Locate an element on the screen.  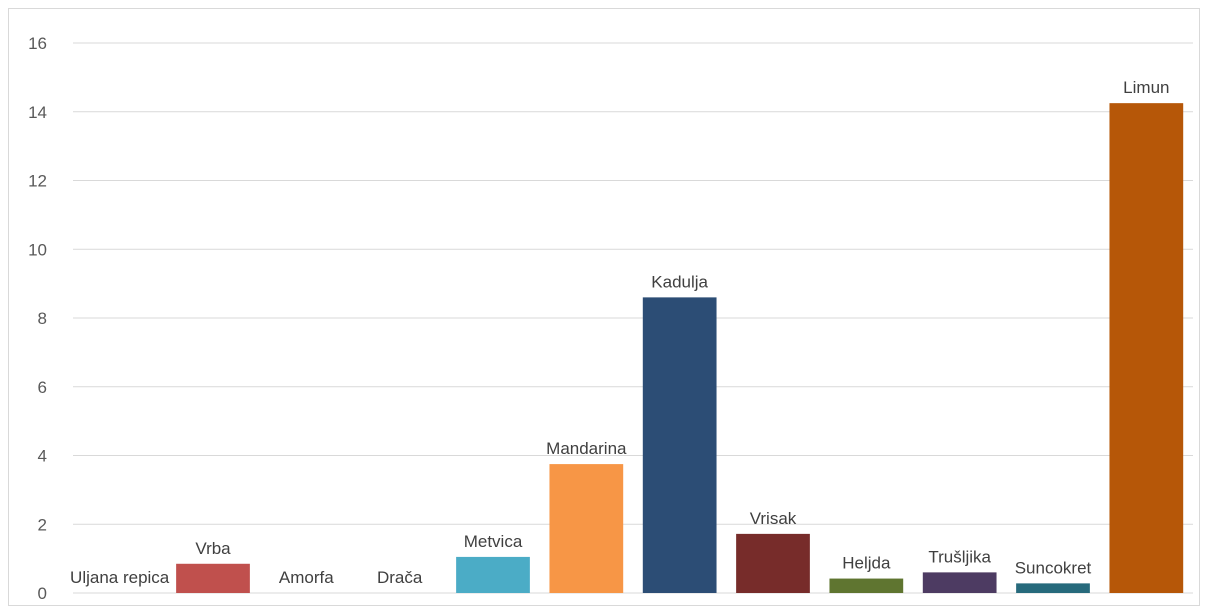
data-label: Mandarina is located at coordinates (586, 448).